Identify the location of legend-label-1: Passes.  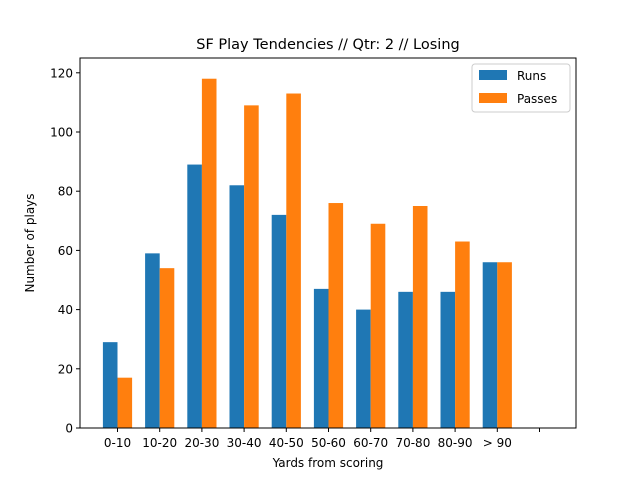
(537, 99).